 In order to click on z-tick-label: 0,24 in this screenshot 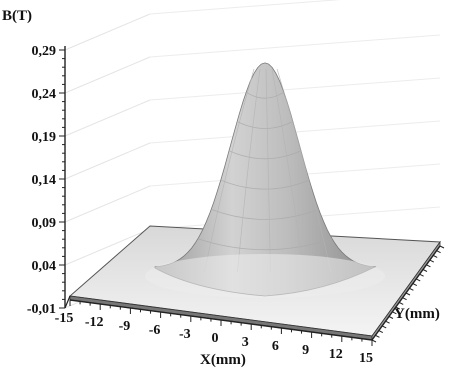, I will do `click(44, 94)`.